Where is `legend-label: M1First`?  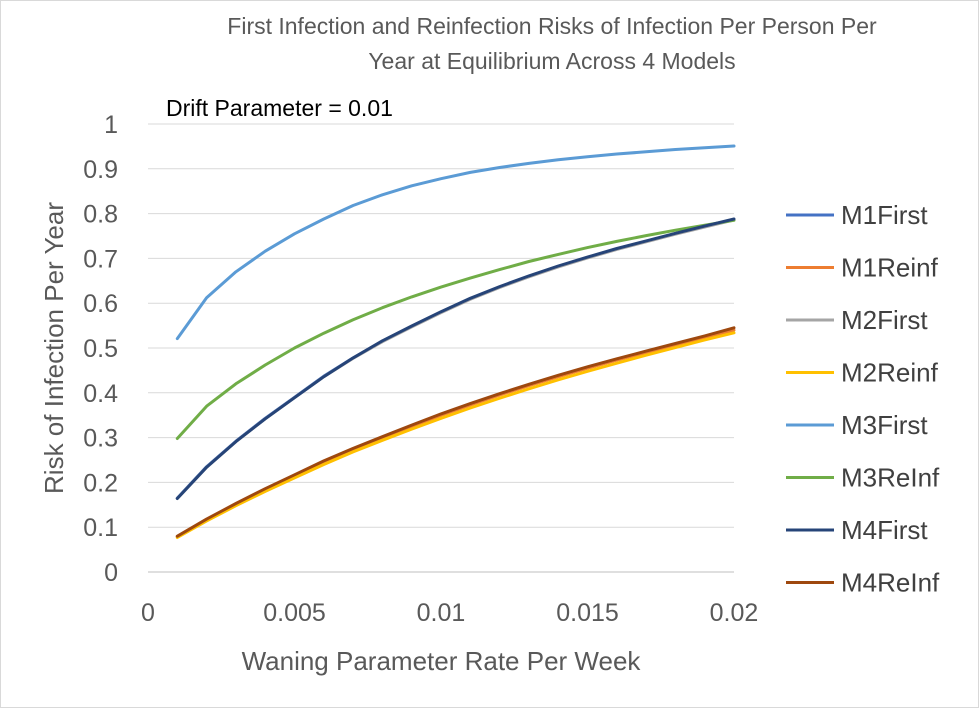
legend-label: M1First is located at coordinates (884, 215).